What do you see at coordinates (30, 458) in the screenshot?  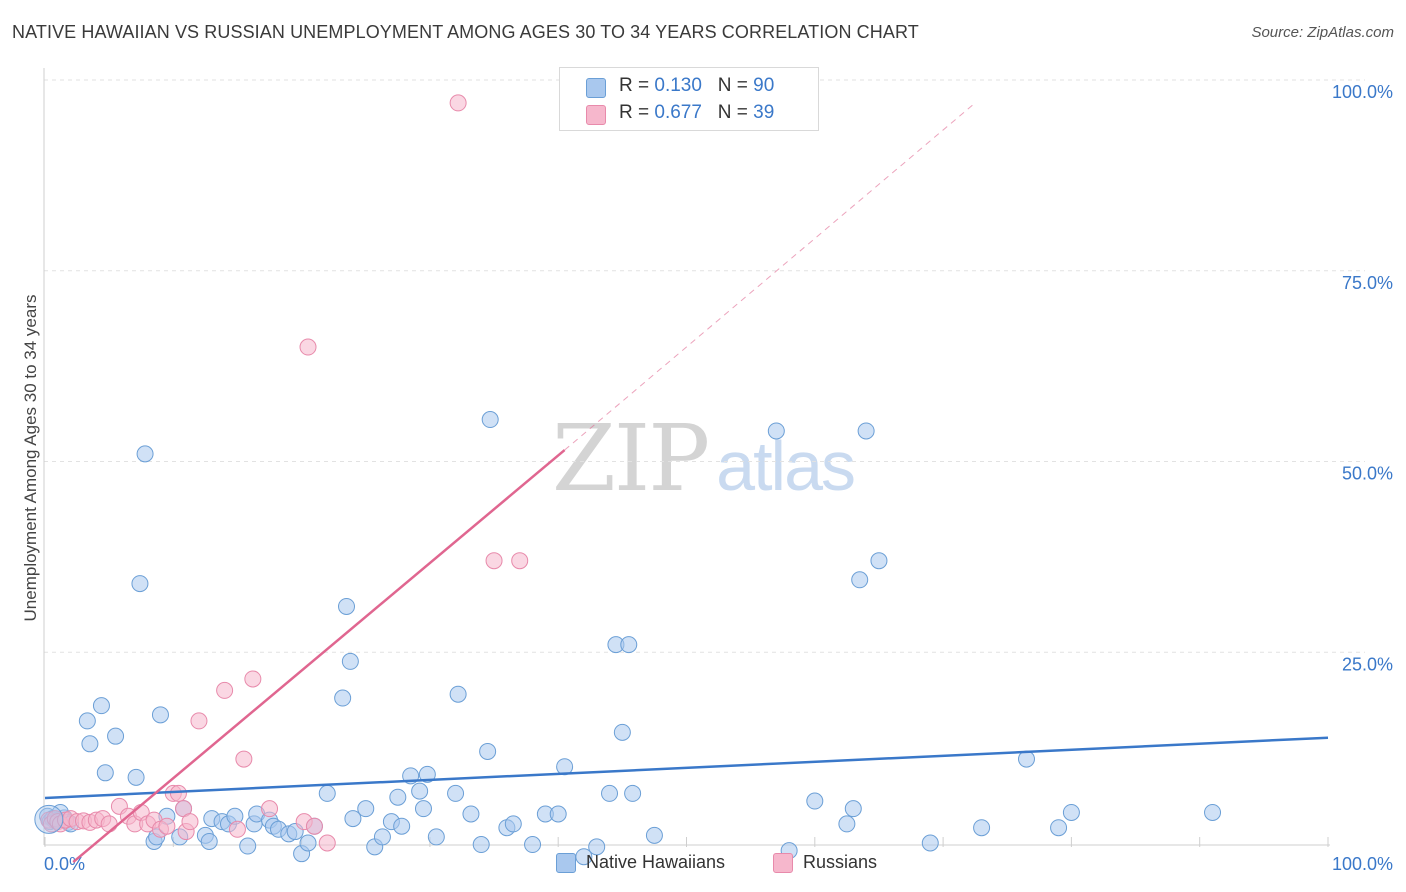 I see `y-axis-label: Unemployment Among Ages 30 to 34 years` at bounding box center [30, 458].